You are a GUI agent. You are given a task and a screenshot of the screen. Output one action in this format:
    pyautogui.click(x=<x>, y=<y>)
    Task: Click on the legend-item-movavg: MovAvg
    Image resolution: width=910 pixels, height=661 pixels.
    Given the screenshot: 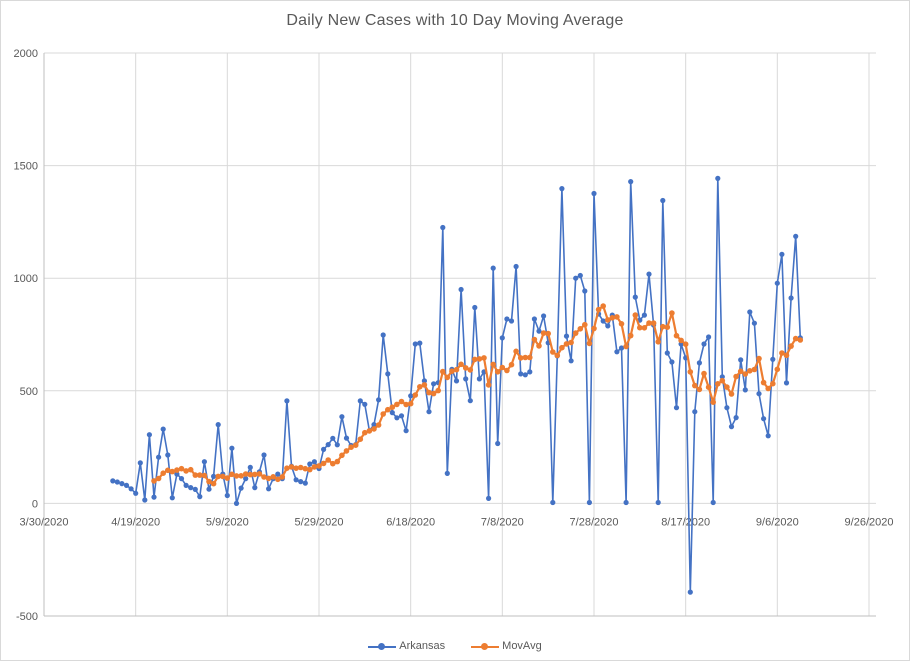 What is the action you would take?
    pyautogui.click(x=506, y=646)
    